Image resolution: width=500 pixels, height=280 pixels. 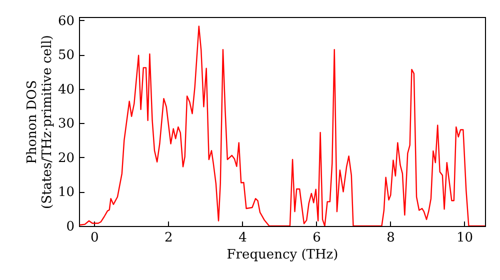 I want to click on x-tick-label: 8, so click(x=390, y=238).